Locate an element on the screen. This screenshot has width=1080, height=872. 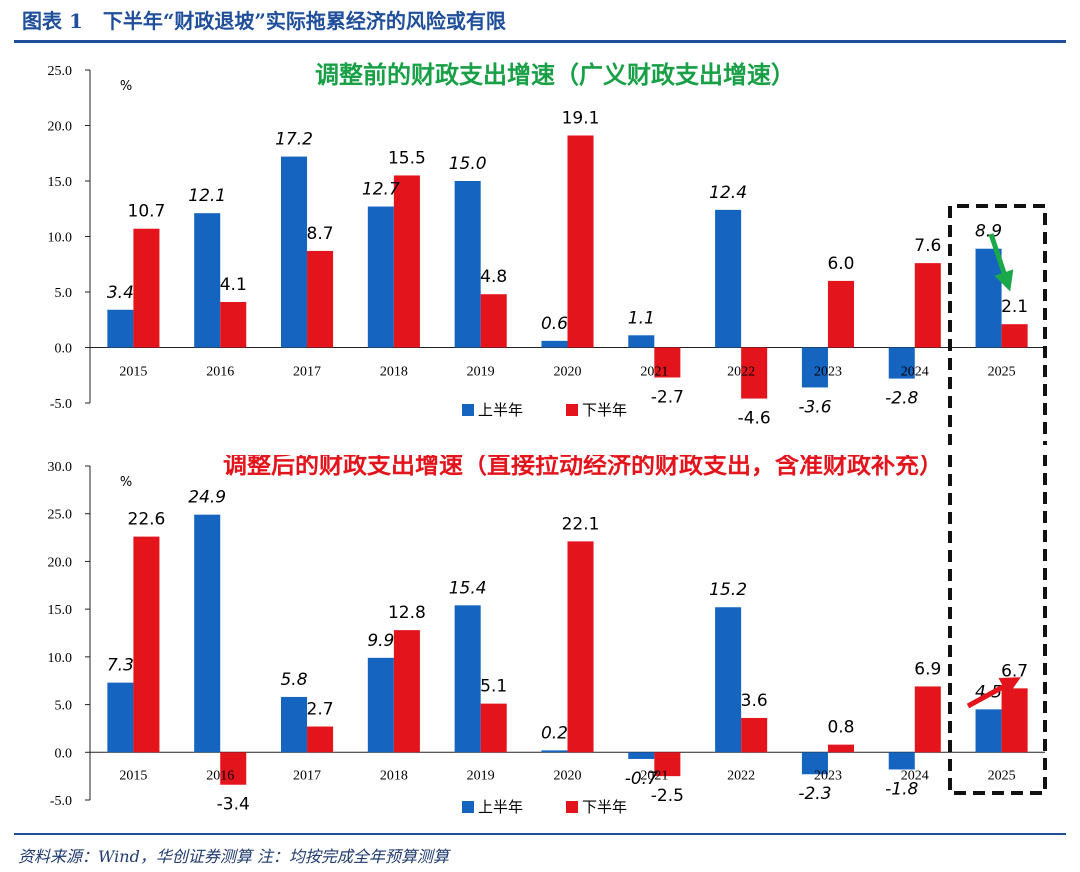
data-label-first-half-2020: 0.2 is located at coordinates (554, 733).